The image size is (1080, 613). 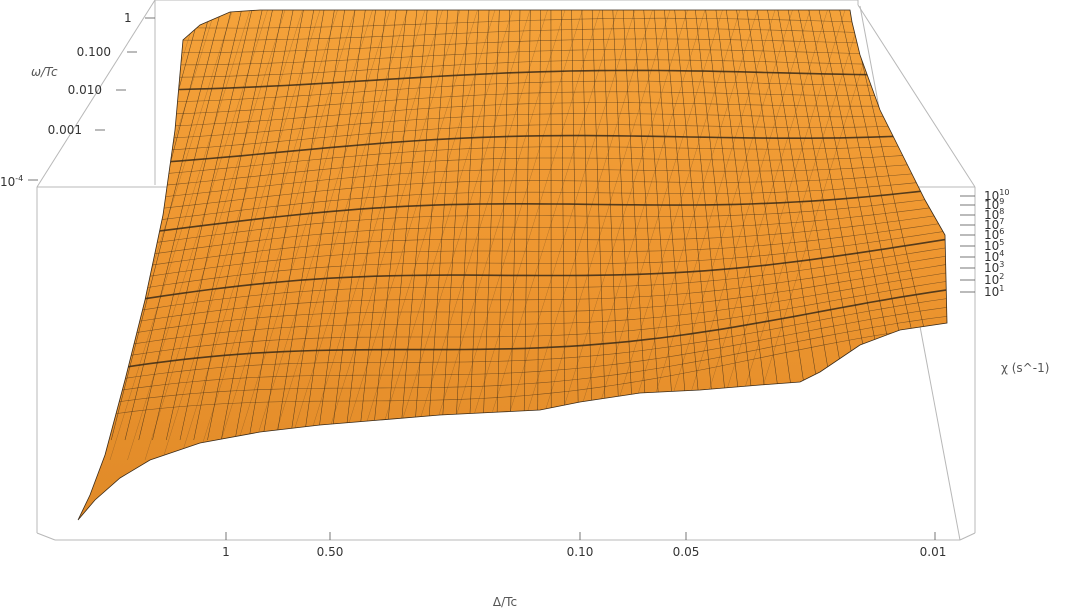 What do you see at coordinates (44, 72) in the screenshot?
I see `y-axis-title: ω/Tc` at bounding box center [44, 72].